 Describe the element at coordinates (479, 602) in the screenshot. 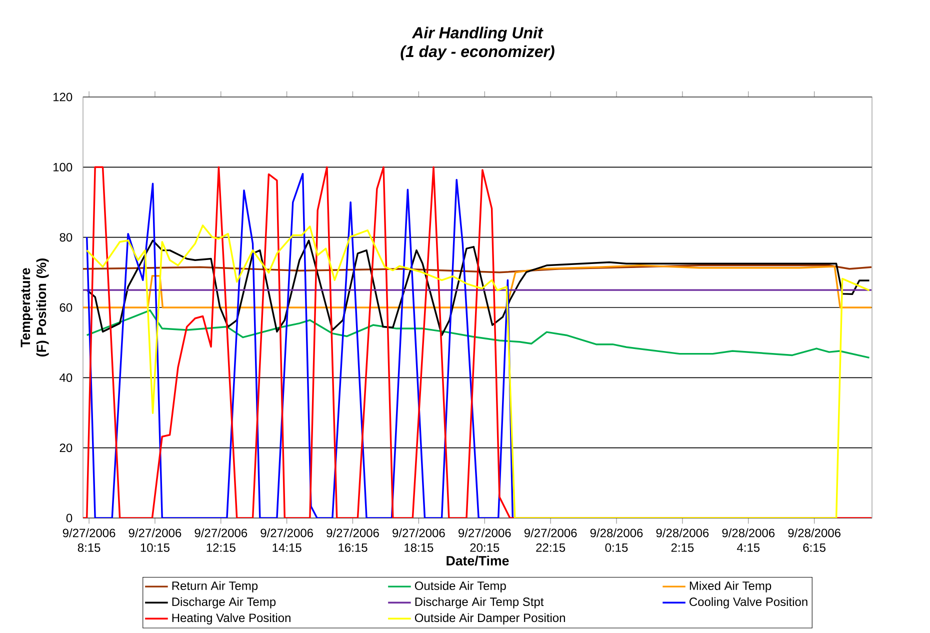

I see `legend-label: Discharge Air Temp Stpt` at that location.